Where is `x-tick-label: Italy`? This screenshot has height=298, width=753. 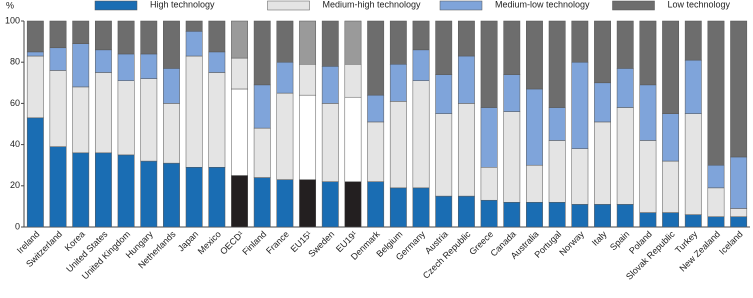 x-tick-label: Italy is located at coordinates (599, 238).